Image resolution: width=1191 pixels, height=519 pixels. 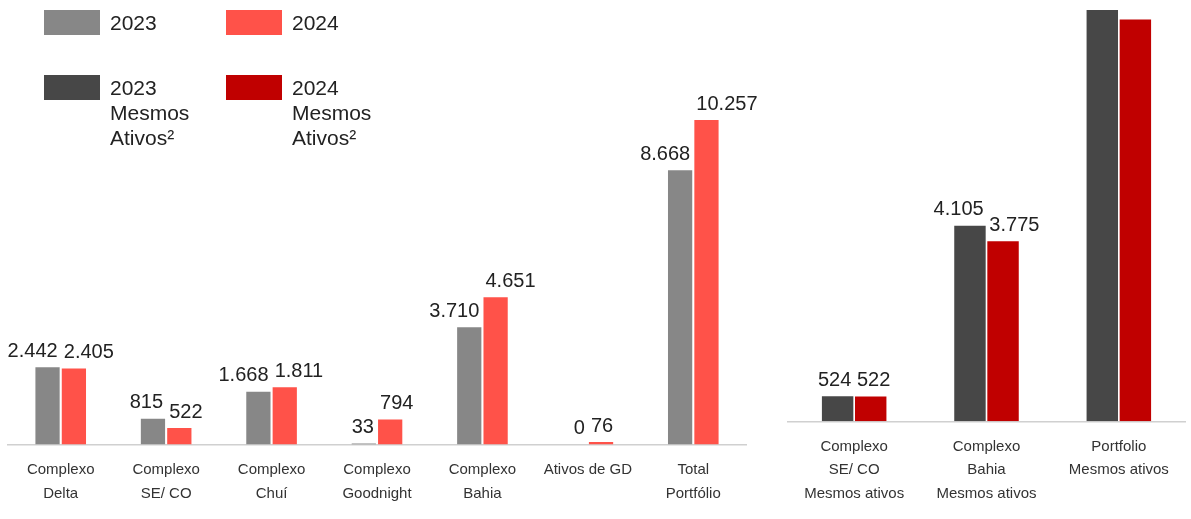 I want to click on data-label: 10.257, so click(x=727, y=102).